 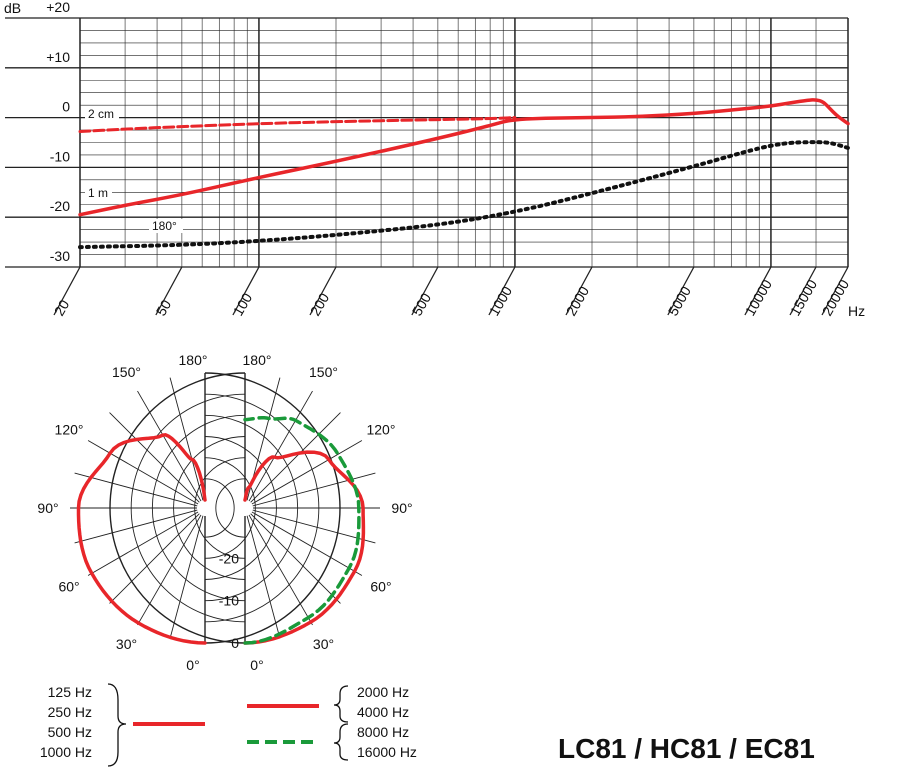 I want to click on x-tick-label: 1000, so click(x=501, y=300).